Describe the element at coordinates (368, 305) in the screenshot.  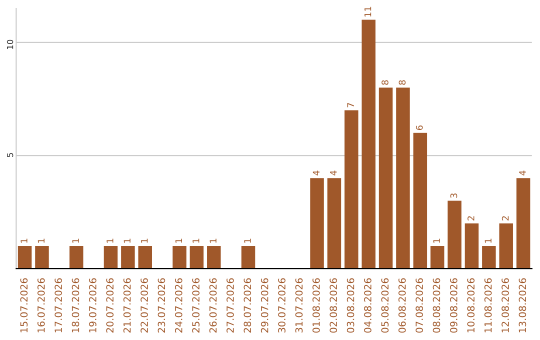
I see `x-tick-label: 04.08.2026` at that location.